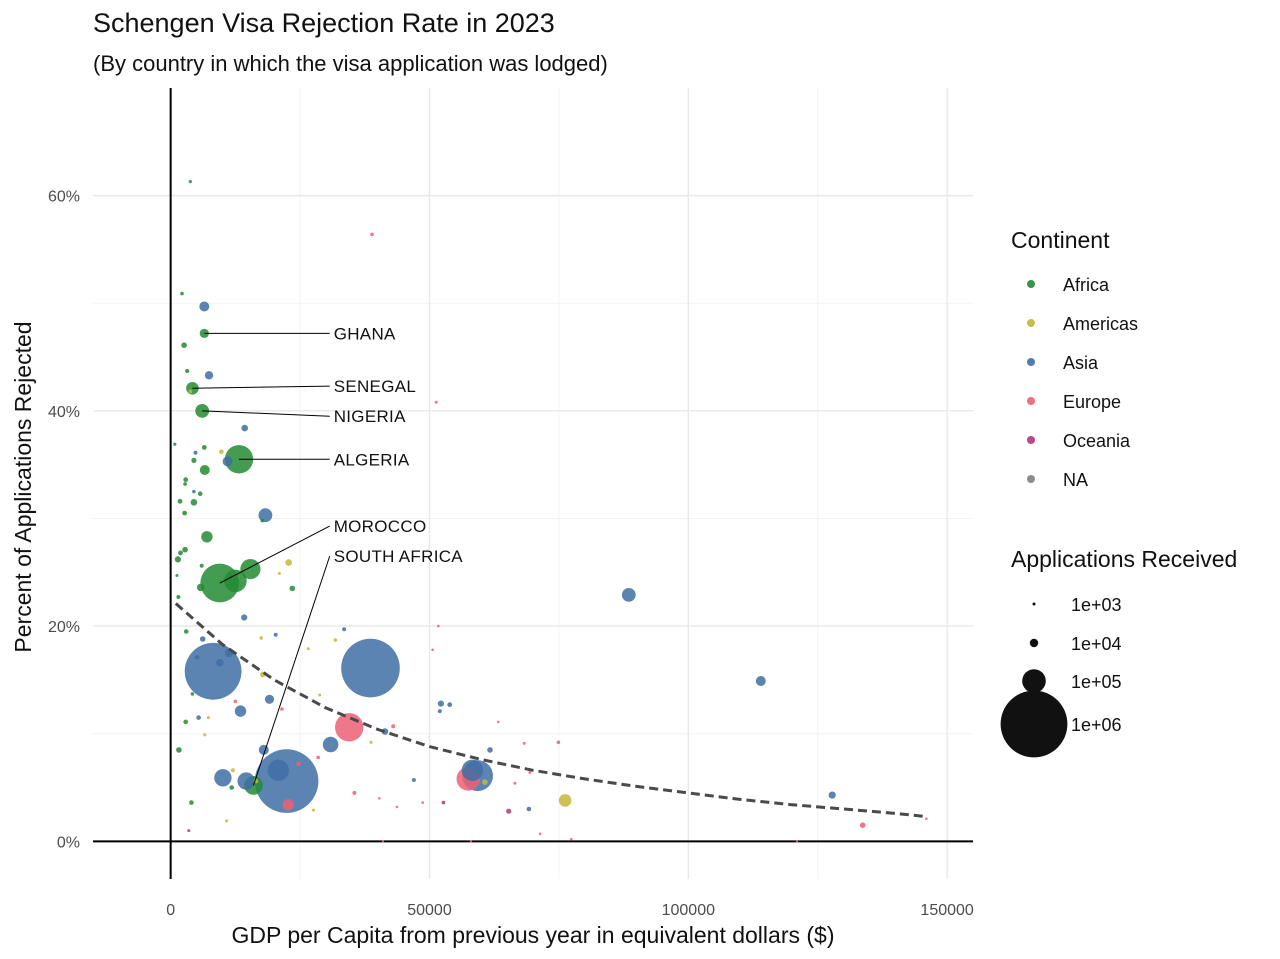  Describe the element at coordinates (370, 416) in the screenshot. I see `annotation-label: NIGERIA` at that location.